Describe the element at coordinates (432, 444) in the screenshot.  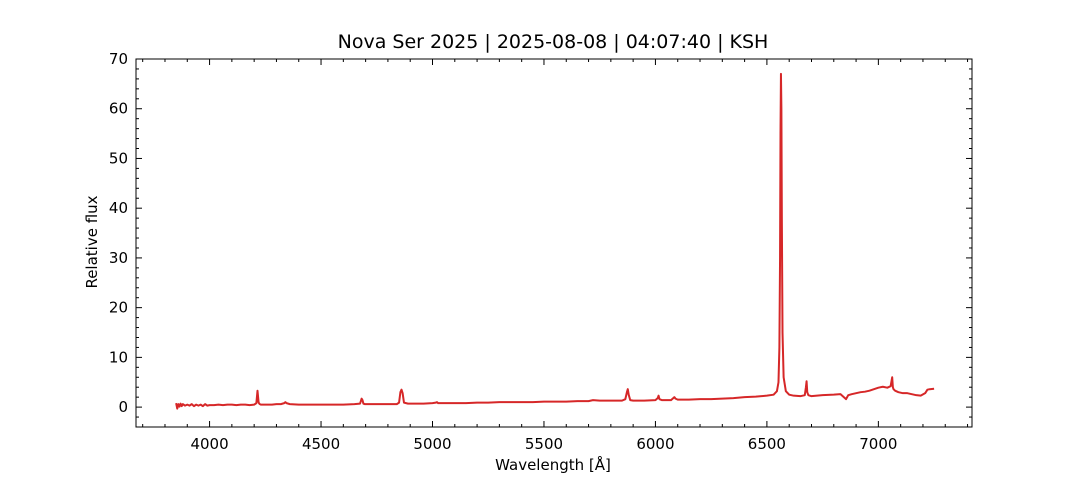
I see `x-tick-label: 5000` at that location.